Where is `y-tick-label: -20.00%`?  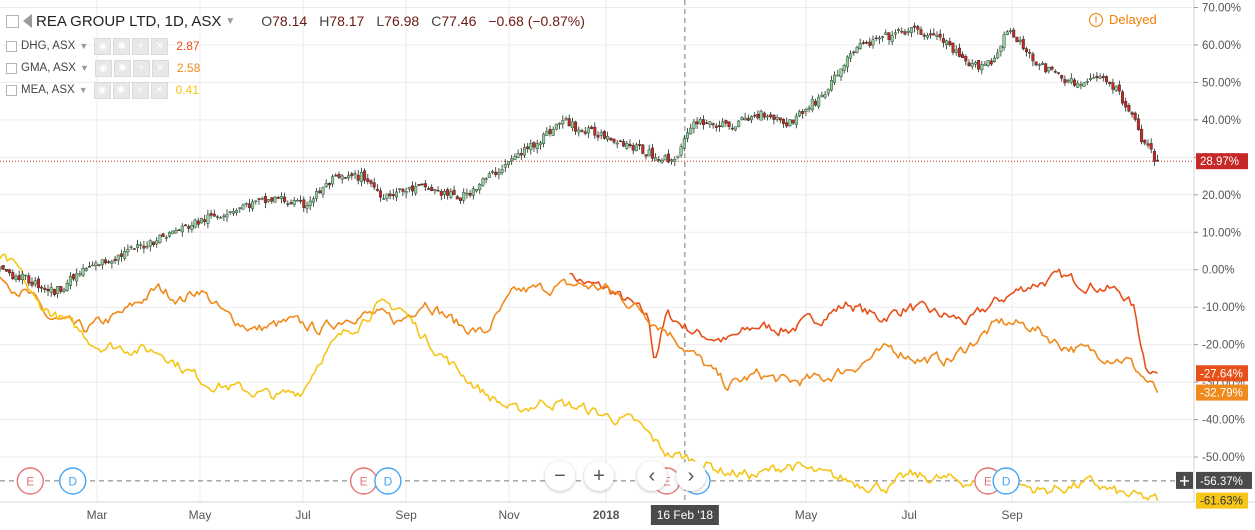 y-tick-label: -20.00% is located at coordinates (1223, 346).